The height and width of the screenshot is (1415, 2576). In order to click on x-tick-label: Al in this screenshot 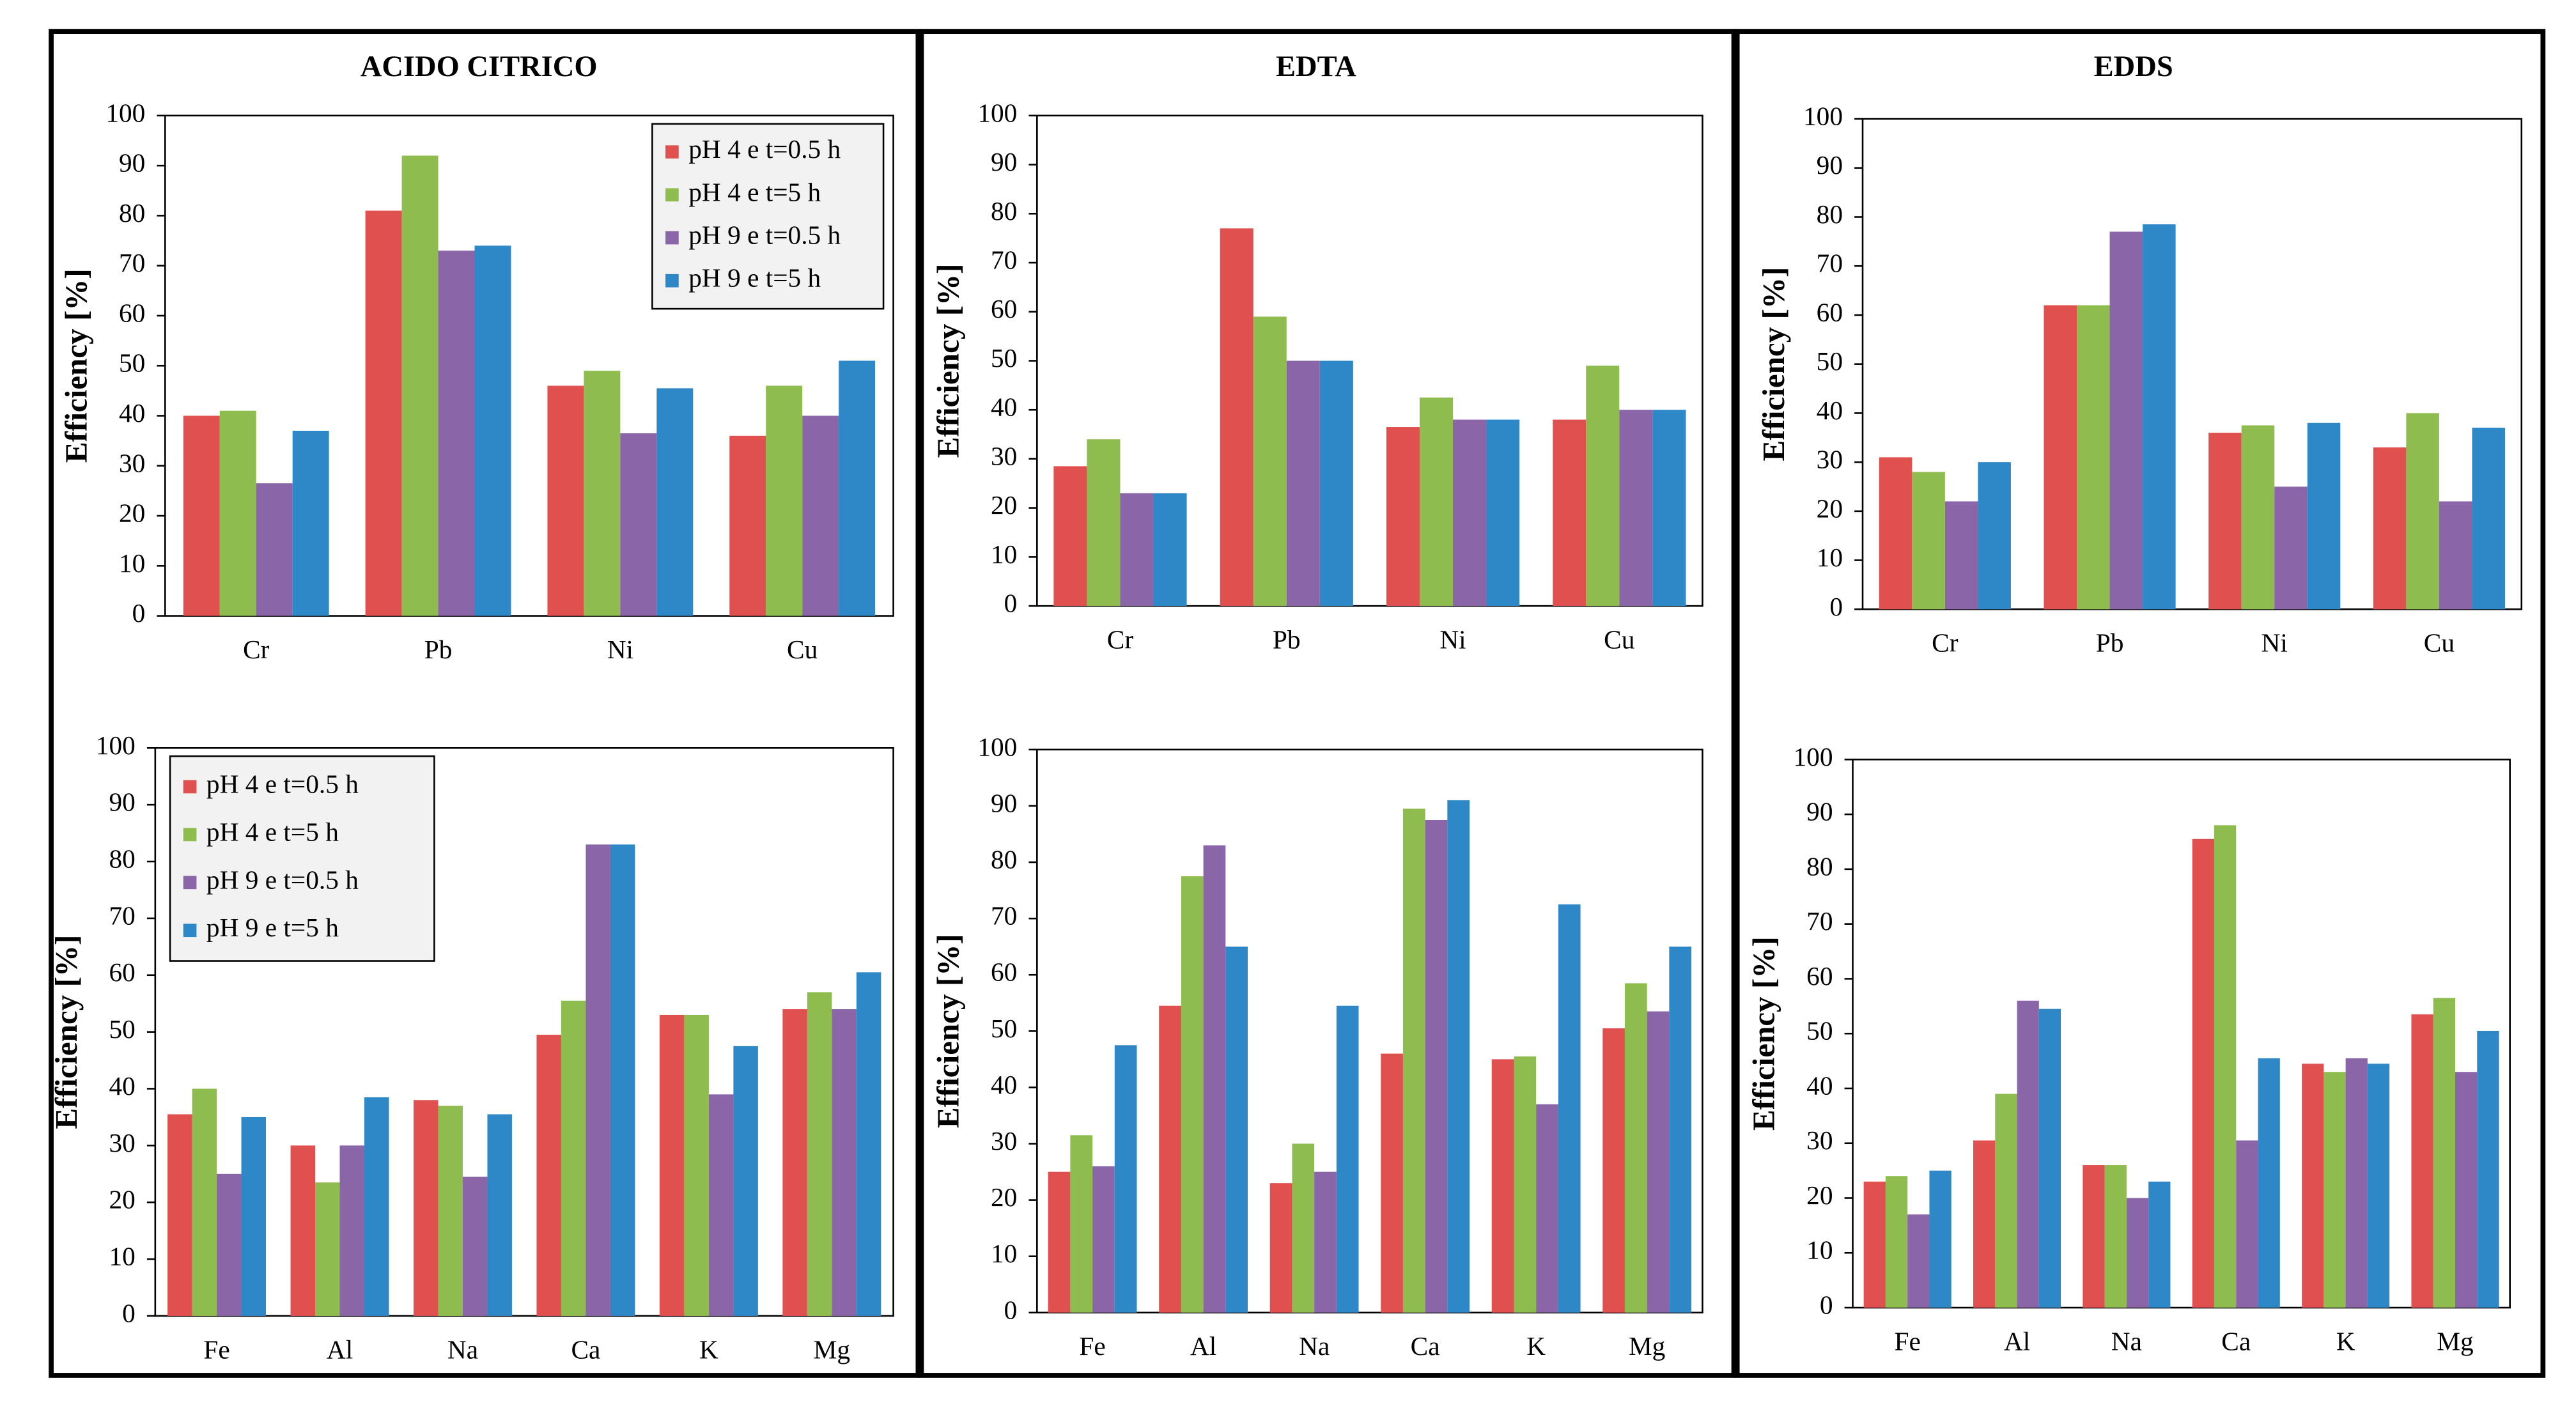, I will do `click(340, 1349)`.